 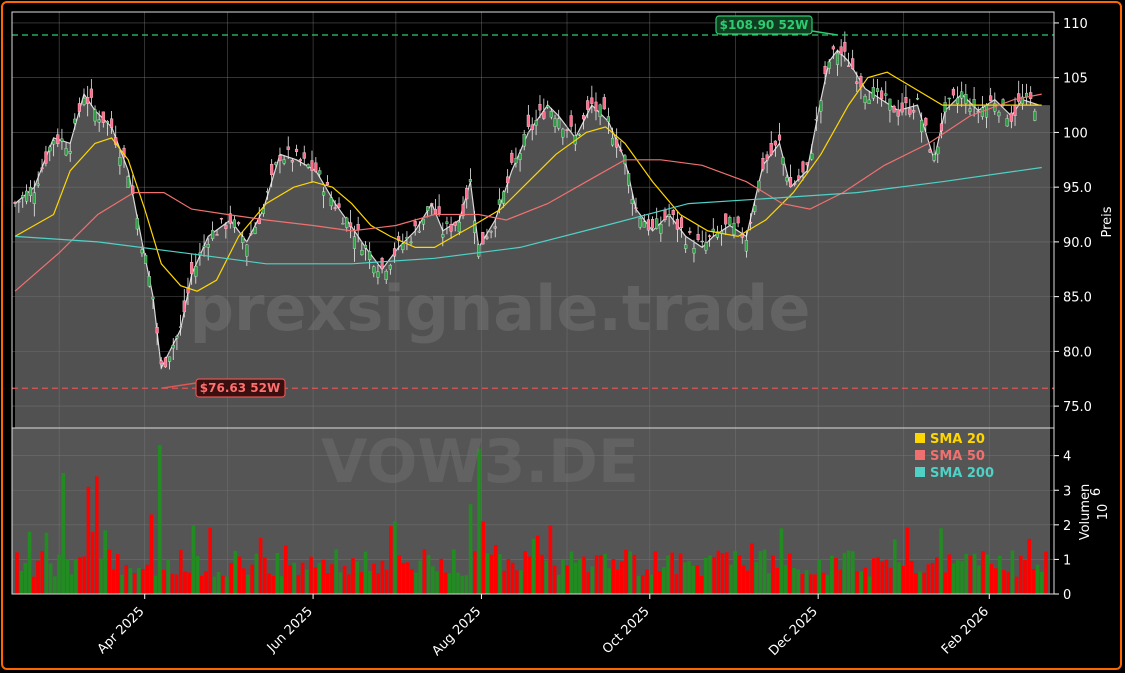 What do you see at coordinates (500, 308) in the screenshot?
I see `watermark-site: prexsignale.trade` at bounding box center [500, 308].